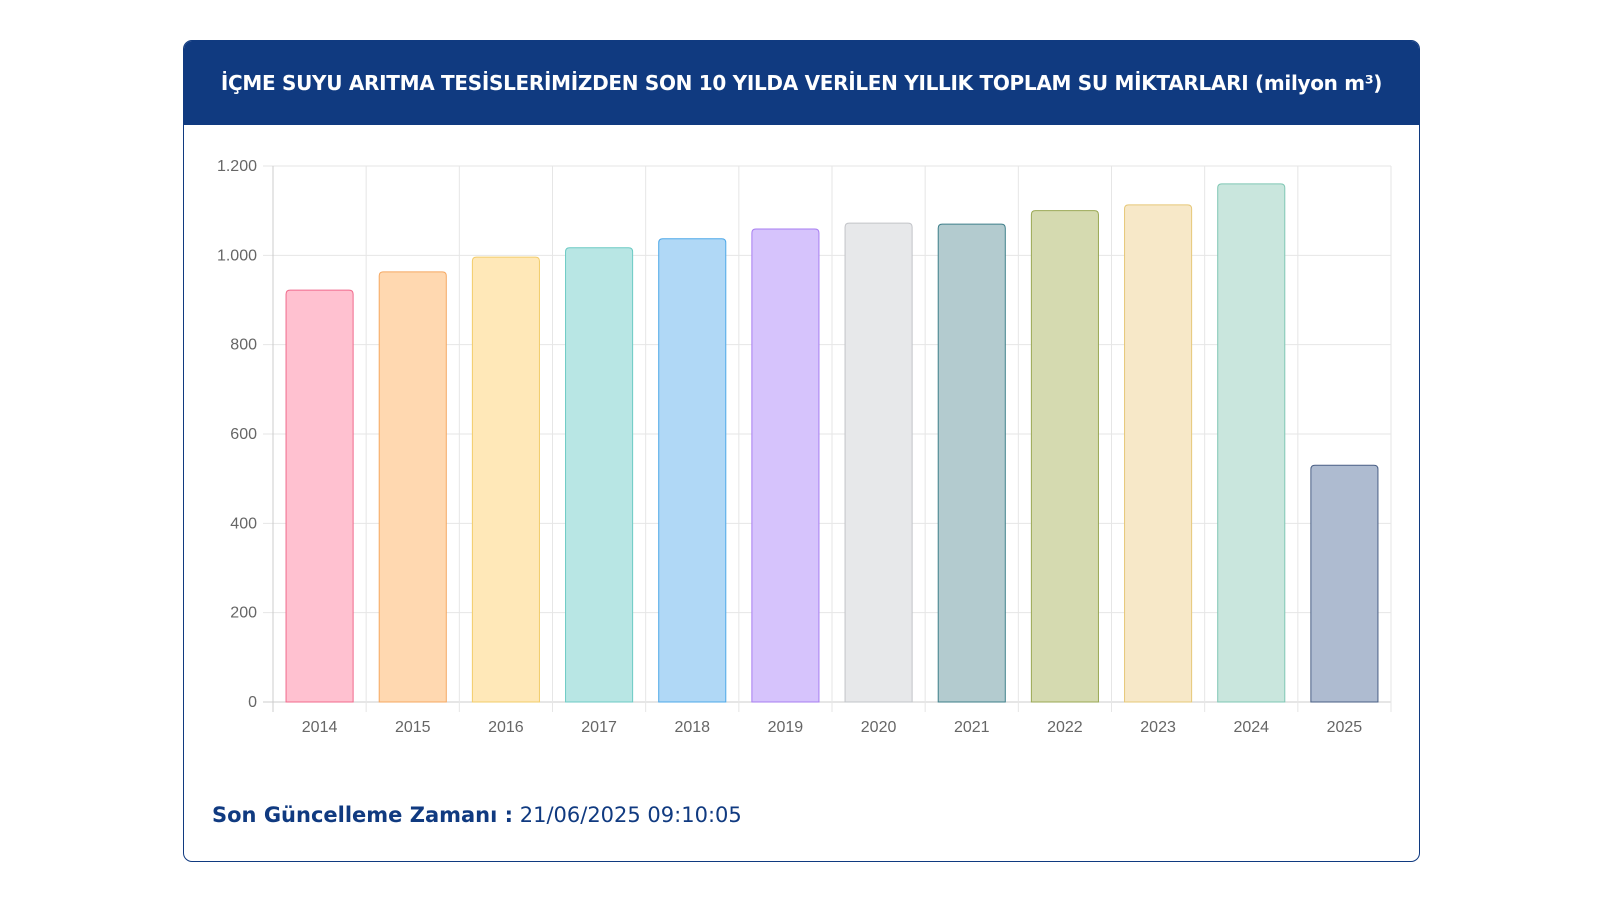 The width and height of the screenshot is (1600, 900). Describe the element at coordinates (599, 727) in the screenshot. I see `x-tick-label: 2017` at that location.